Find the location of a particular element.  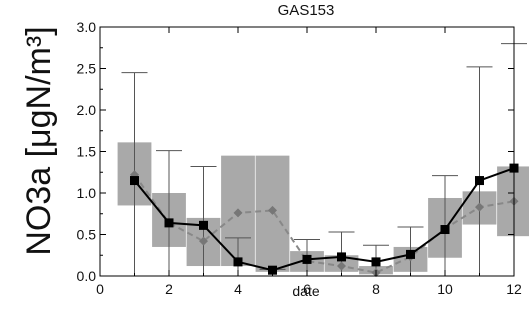

x-axis-label: date is located at coordinates (305, 291).